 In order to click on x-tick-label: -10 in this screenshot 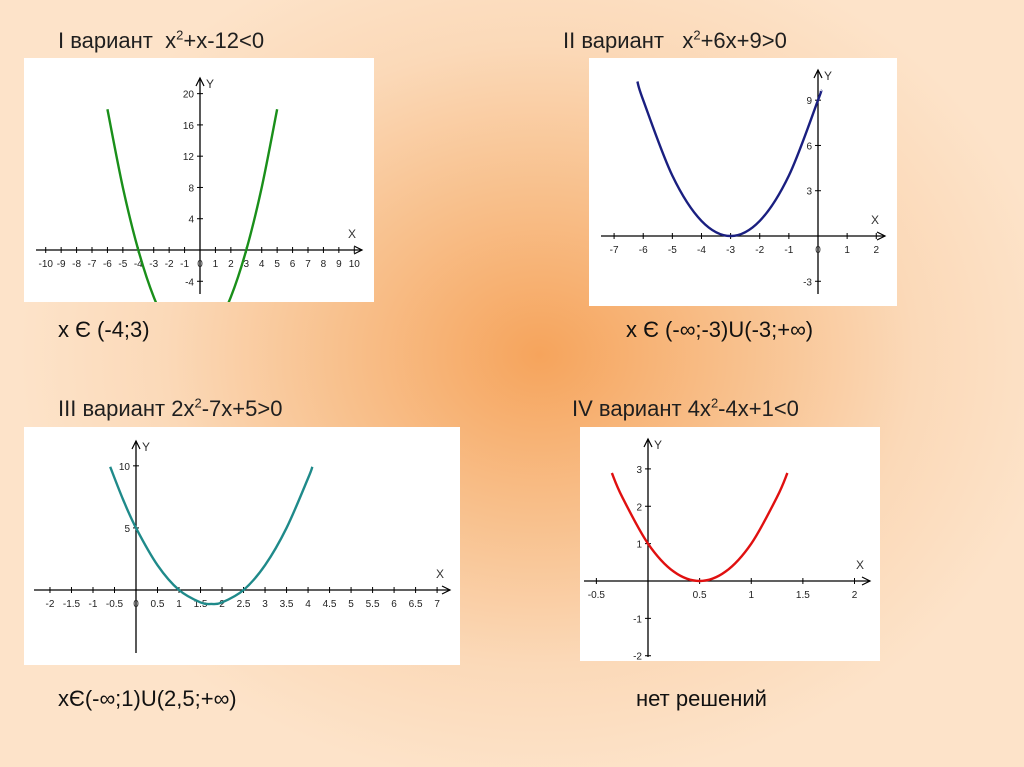, I will do `click(45, 264)`.